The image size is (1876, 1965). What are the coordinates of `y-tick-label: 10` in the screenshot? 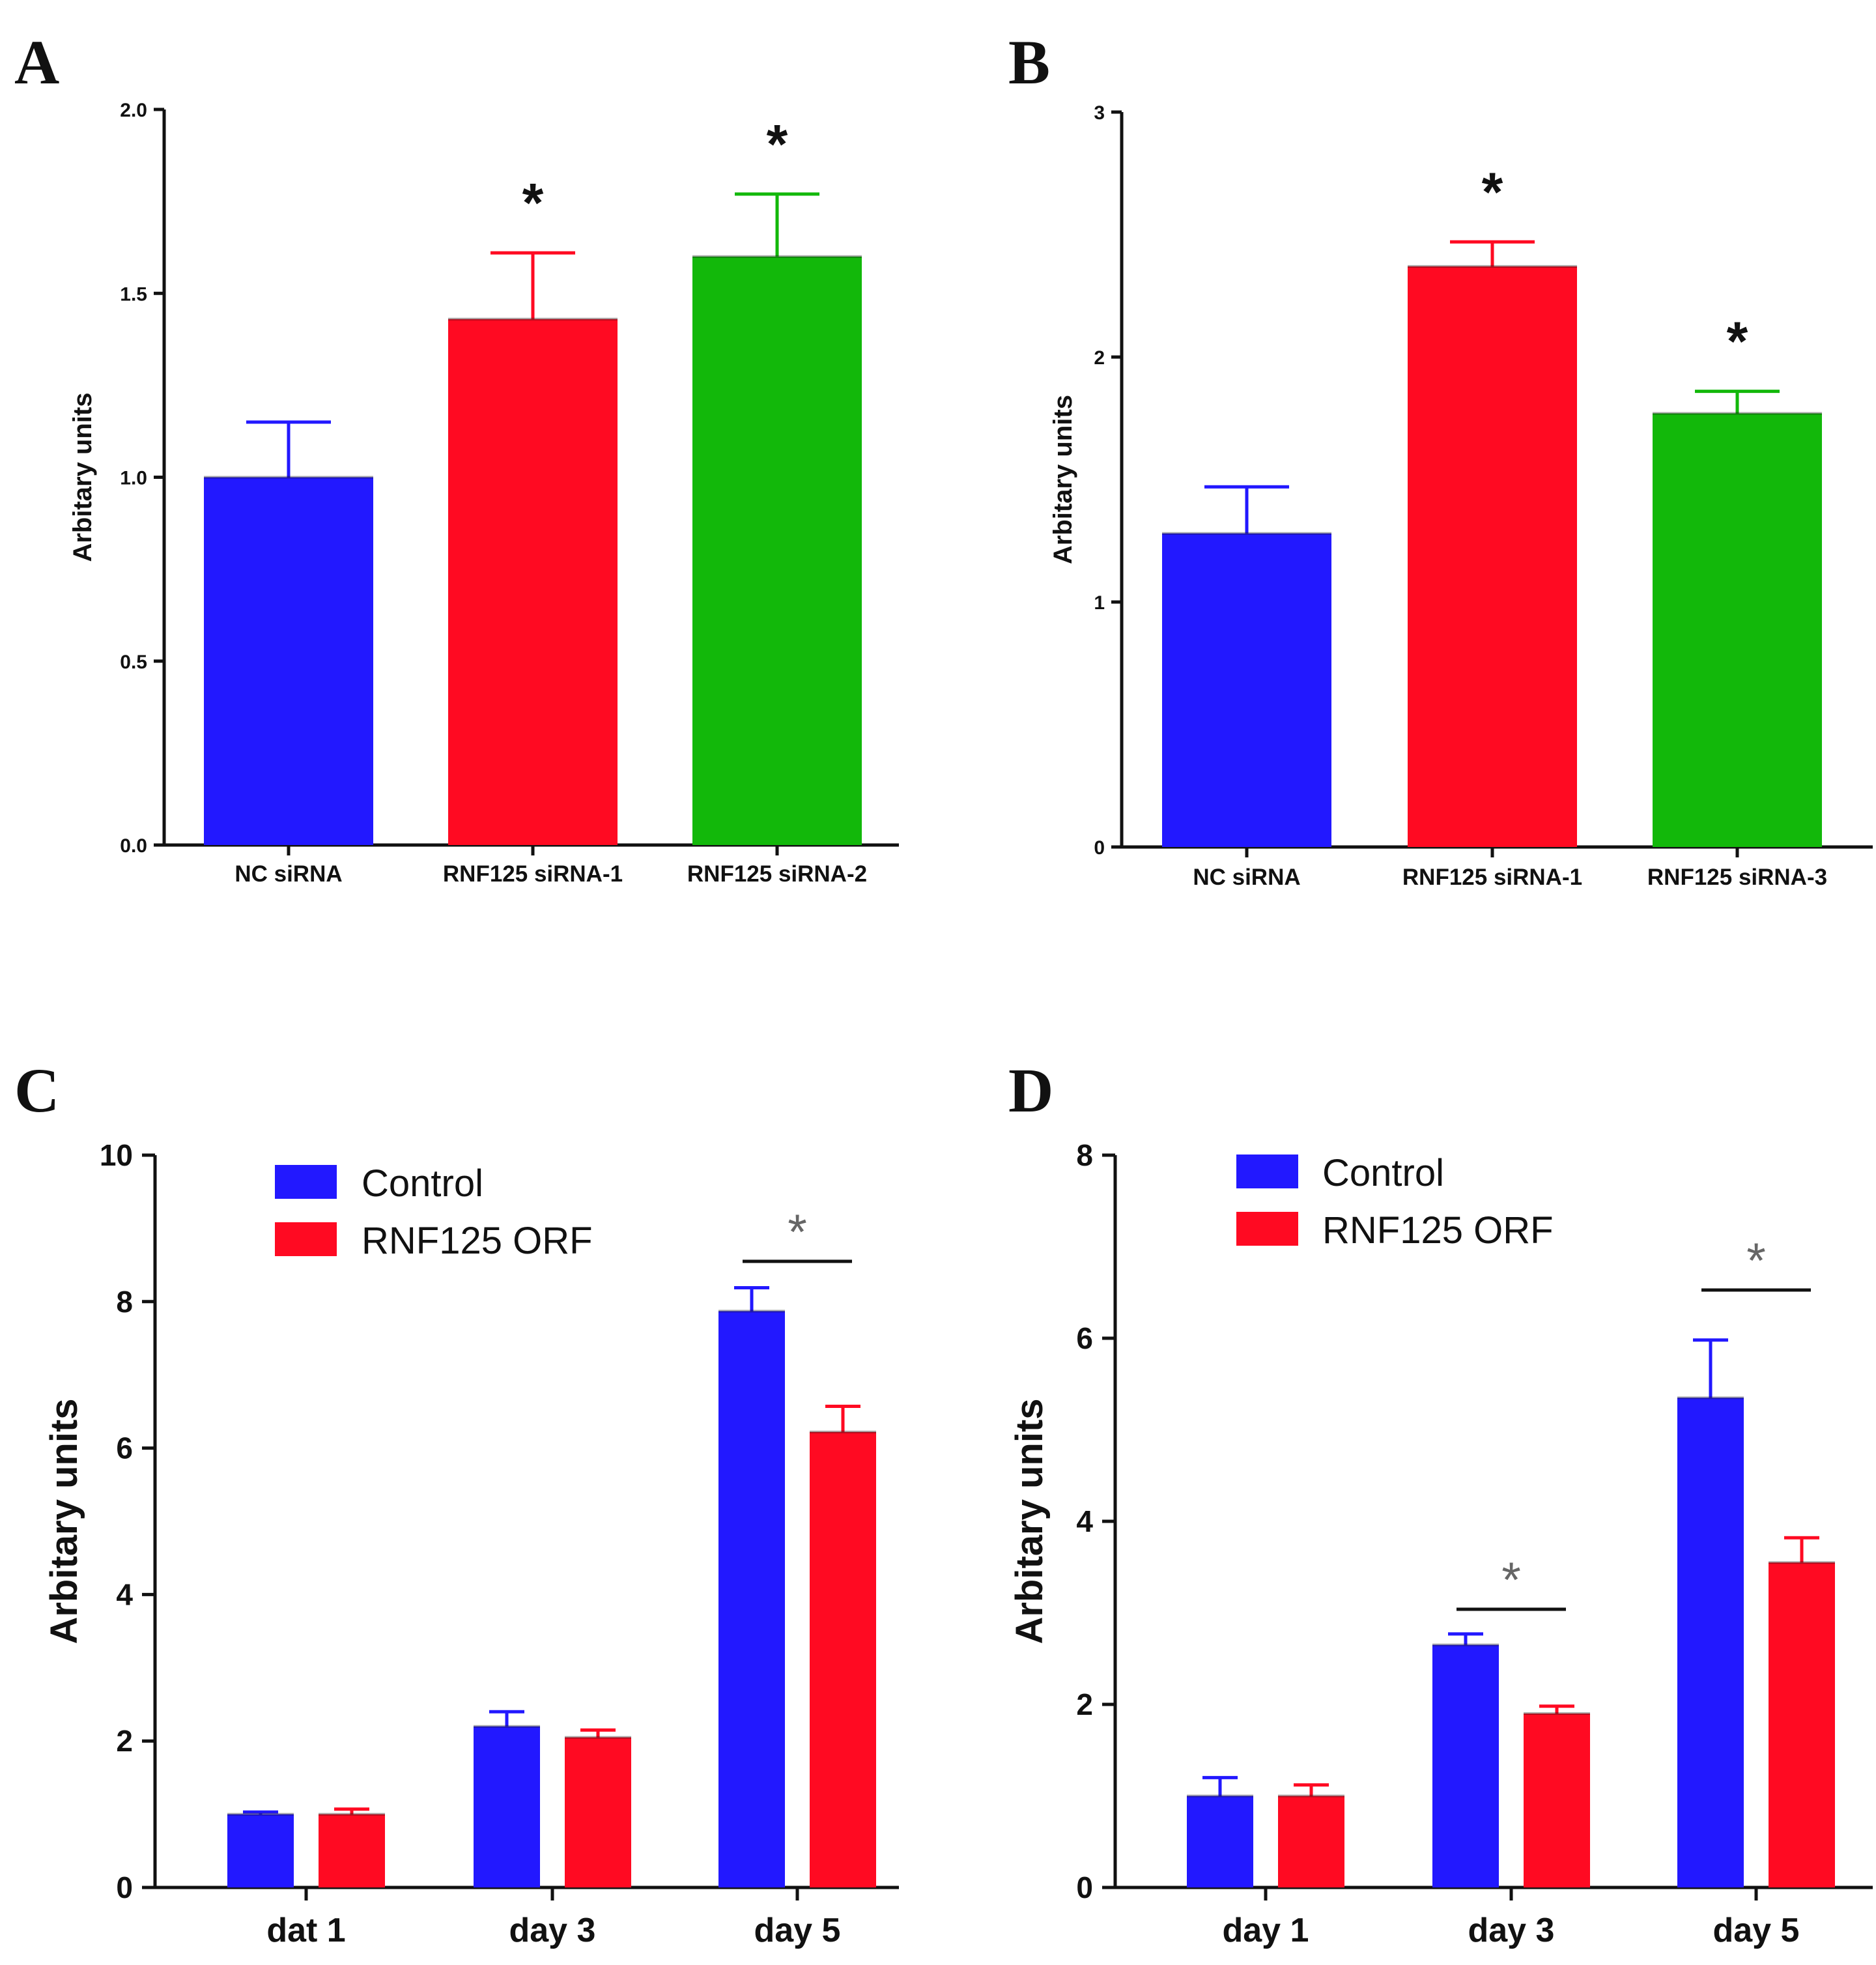 It's located at (117, 1155).